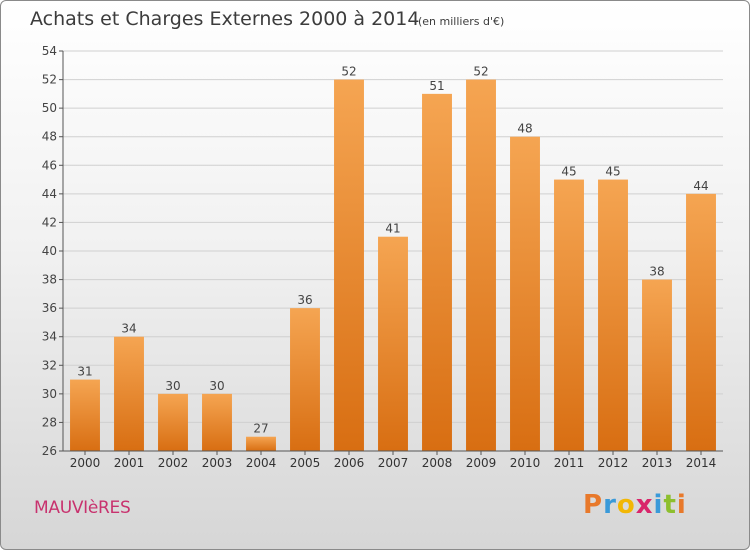 This screenshot has height=550, width=750. I want to click on data-label: 48, so click(524, 129).